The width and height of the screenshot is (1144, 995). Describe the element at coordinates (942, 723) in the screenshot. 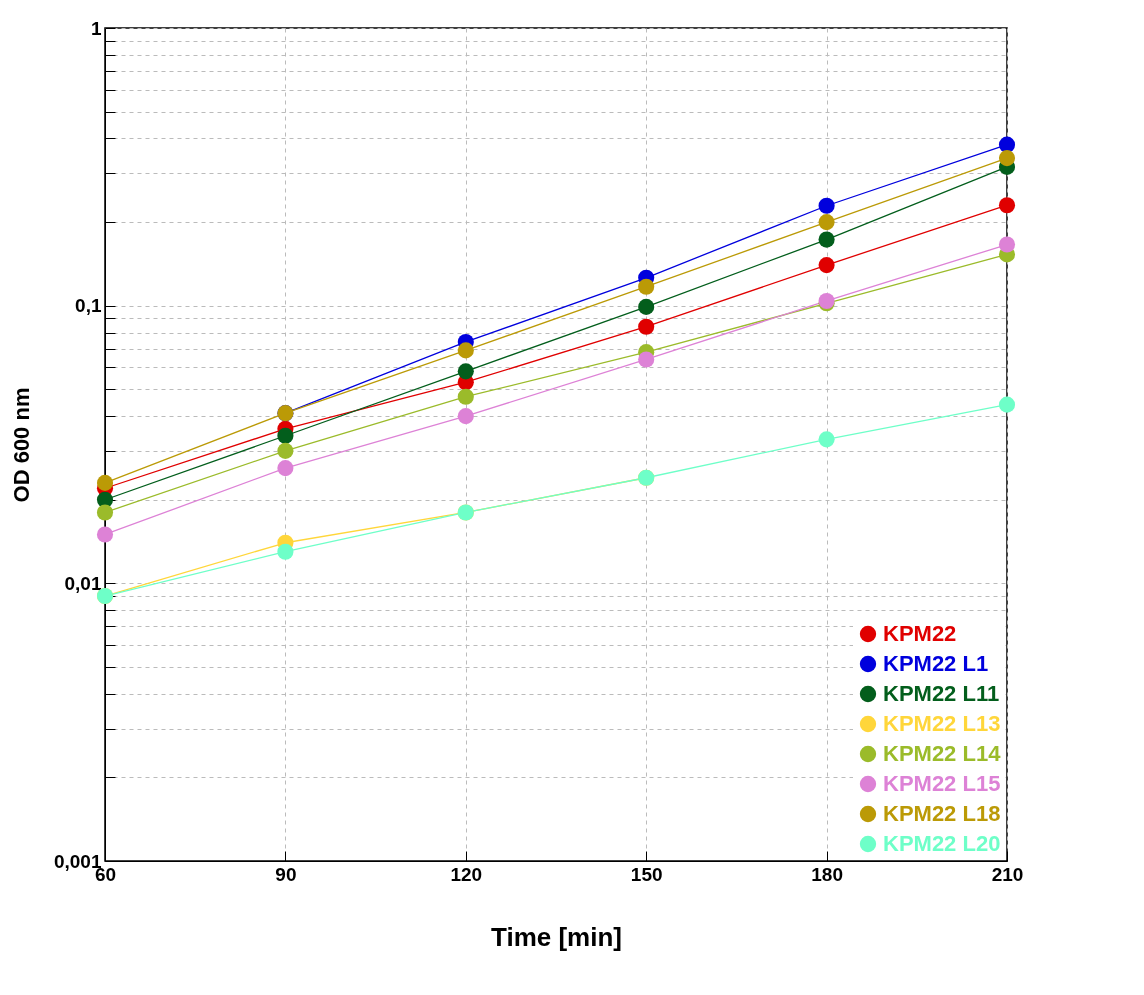

I see `legend-label: KPM22 L13` at that location.